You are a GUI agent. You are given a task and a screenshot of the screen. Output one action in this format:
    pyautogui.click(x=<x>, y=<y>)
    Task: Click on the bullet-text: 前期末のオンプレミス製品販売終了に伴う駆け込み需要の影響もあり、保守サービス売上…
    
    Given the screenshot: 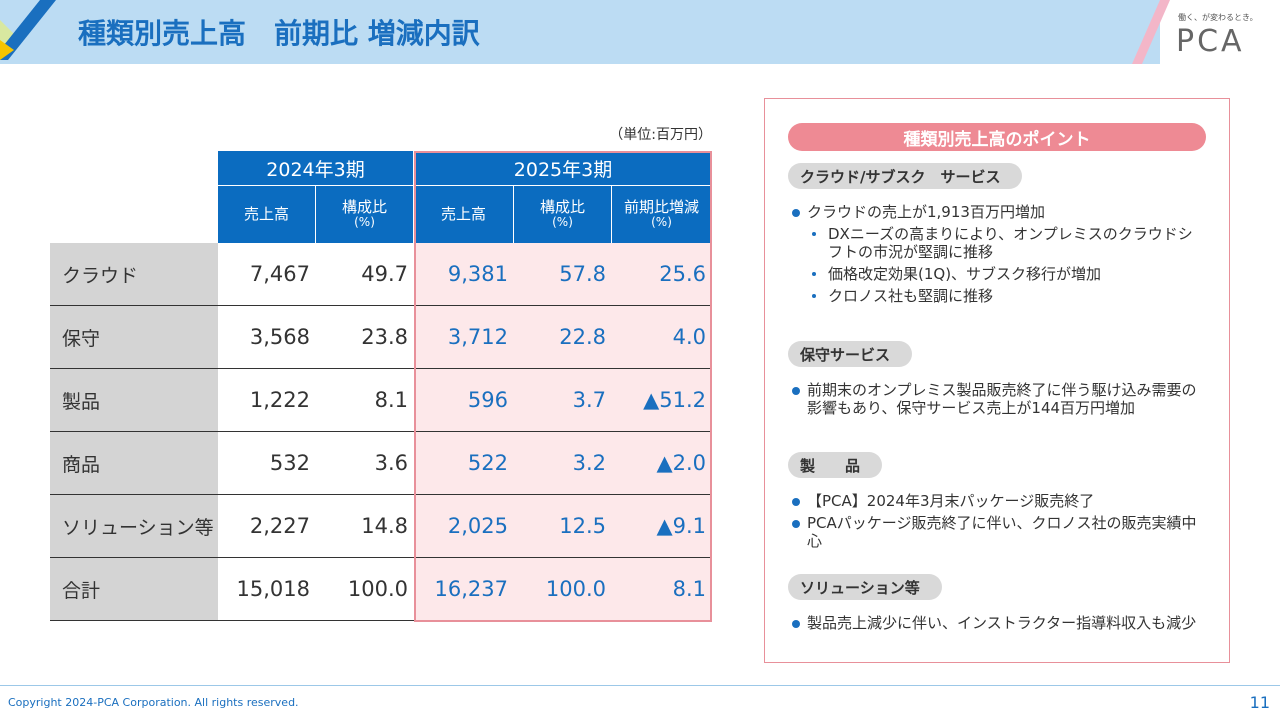 What is the action you would take?
    pyautogui.click(x=1002, y=399)
    